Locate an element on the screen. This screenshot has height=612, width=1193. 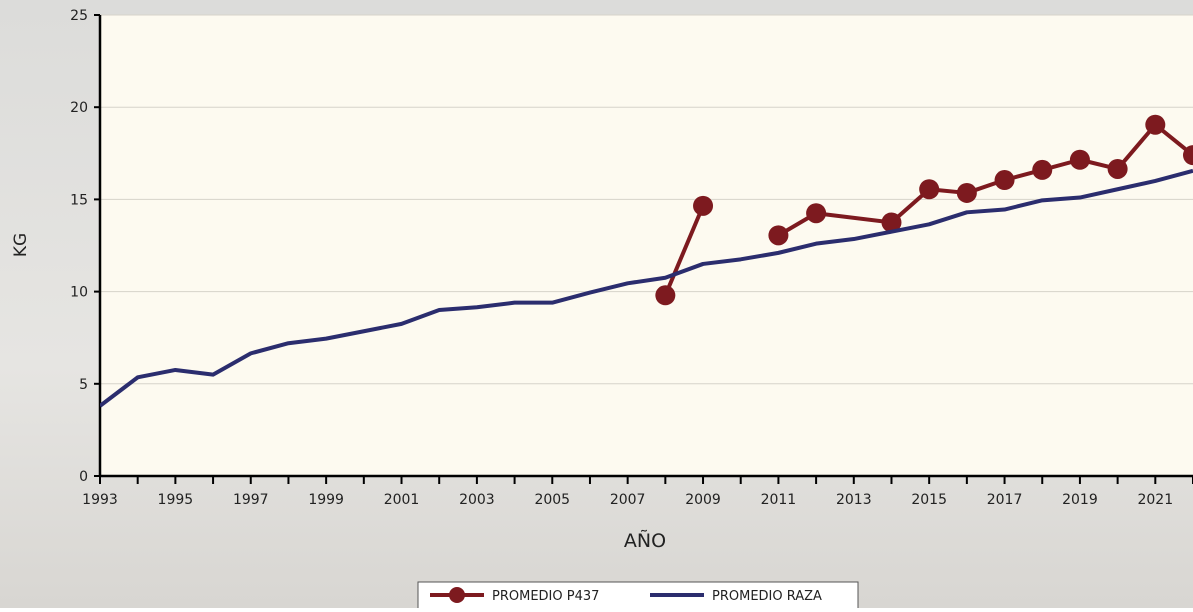
y-tick-label: 5 is located at coordinates (83, 385).